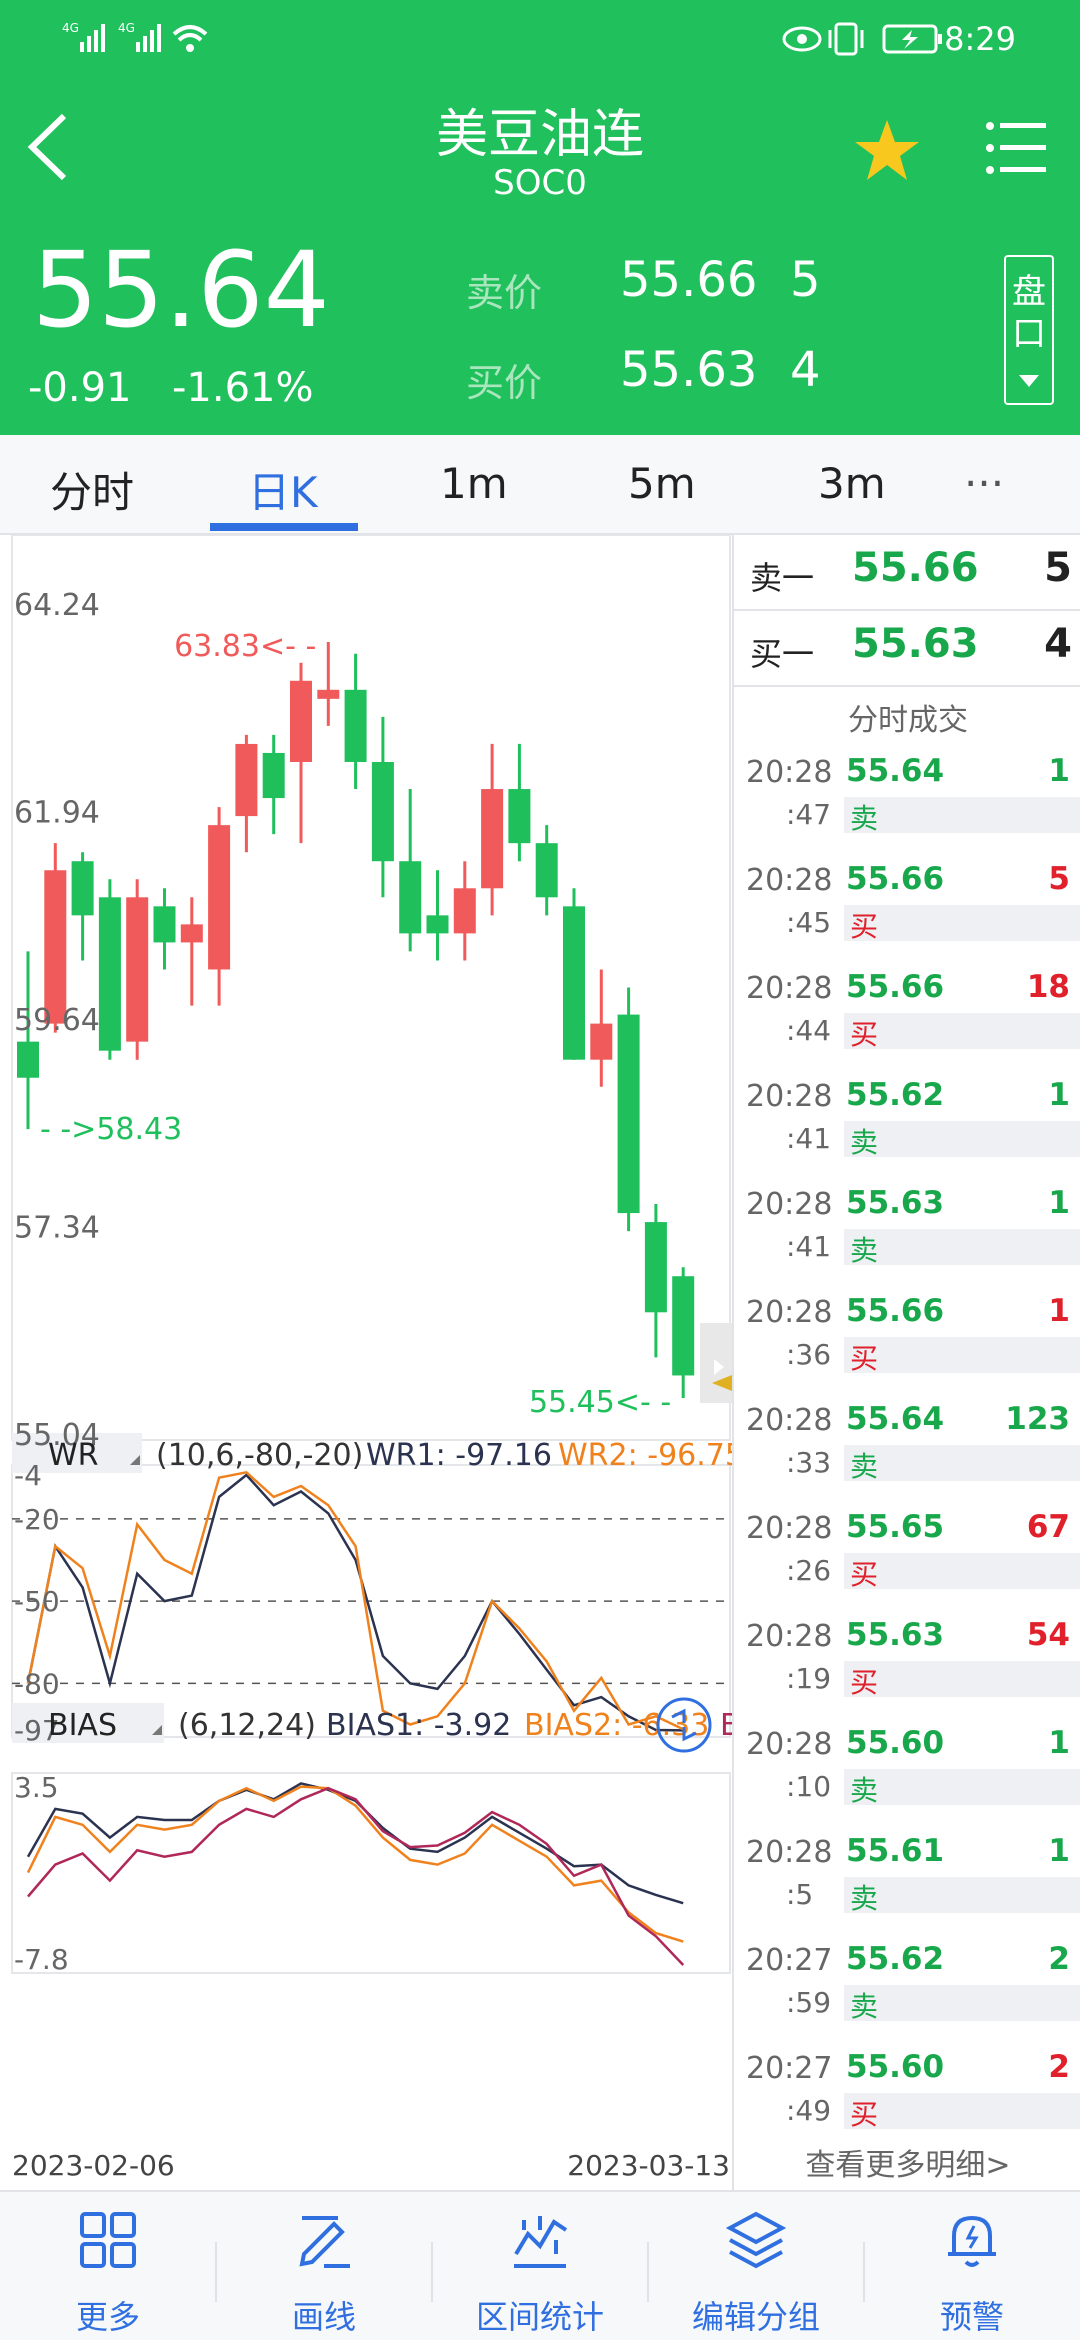 The image size is (1080, 2340). Describe the element at coordinates (895, 1419) in the screenshot. I see `trade-price: 55.64` at that location.